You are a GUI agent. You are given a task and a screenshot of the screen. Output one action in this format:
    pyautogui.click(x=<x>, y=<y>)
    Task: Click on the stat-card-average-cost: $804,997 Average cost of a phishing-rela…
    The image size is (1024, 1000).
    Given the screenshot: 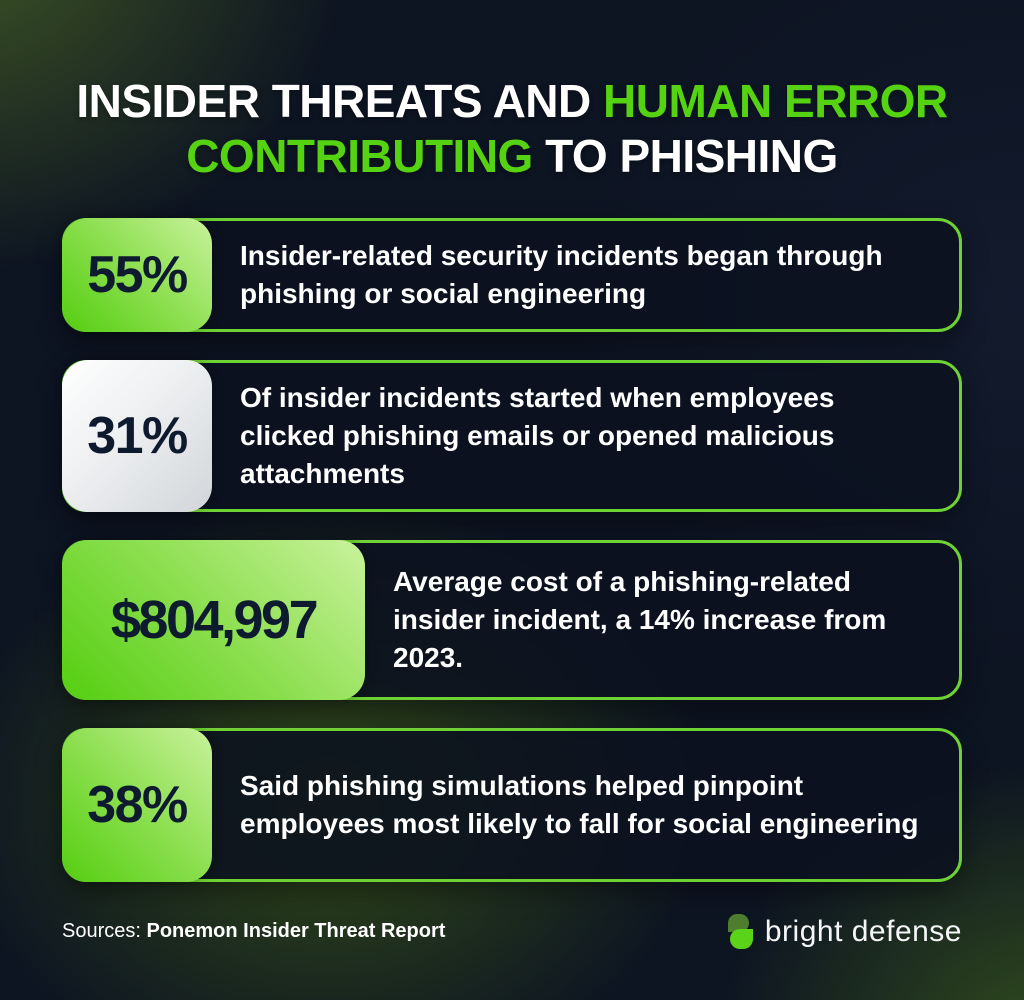 What is the action you would take?
    pyautogui.click(x=512, y=620)
    